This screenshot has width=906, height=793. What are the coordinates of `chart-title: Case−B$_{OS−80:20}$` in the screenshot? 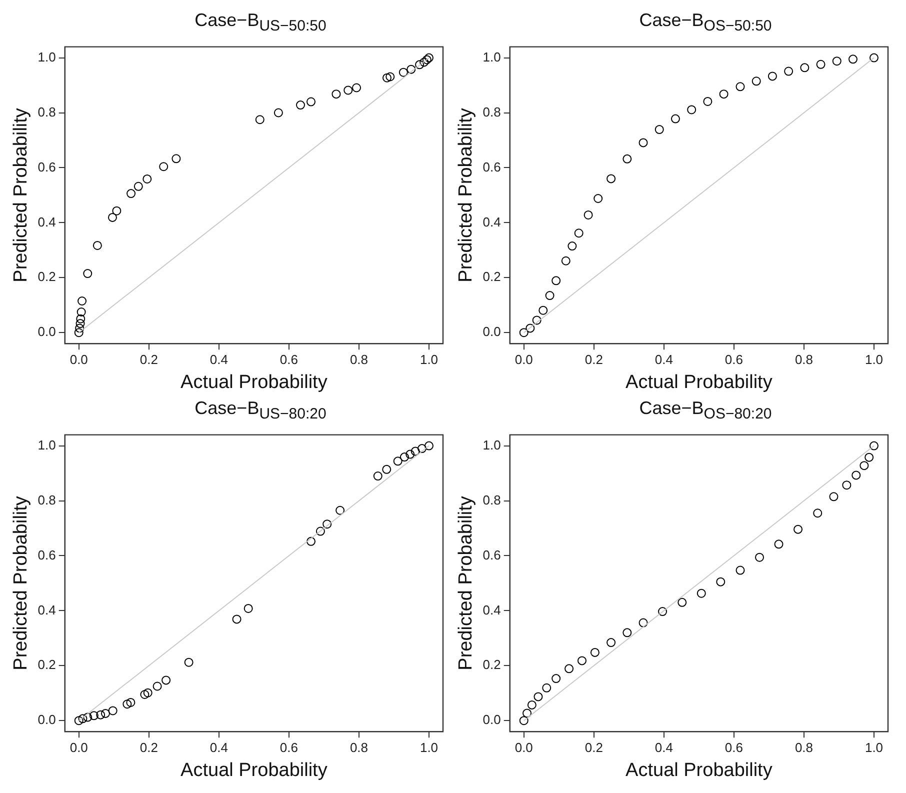 It's located at (705, 410).